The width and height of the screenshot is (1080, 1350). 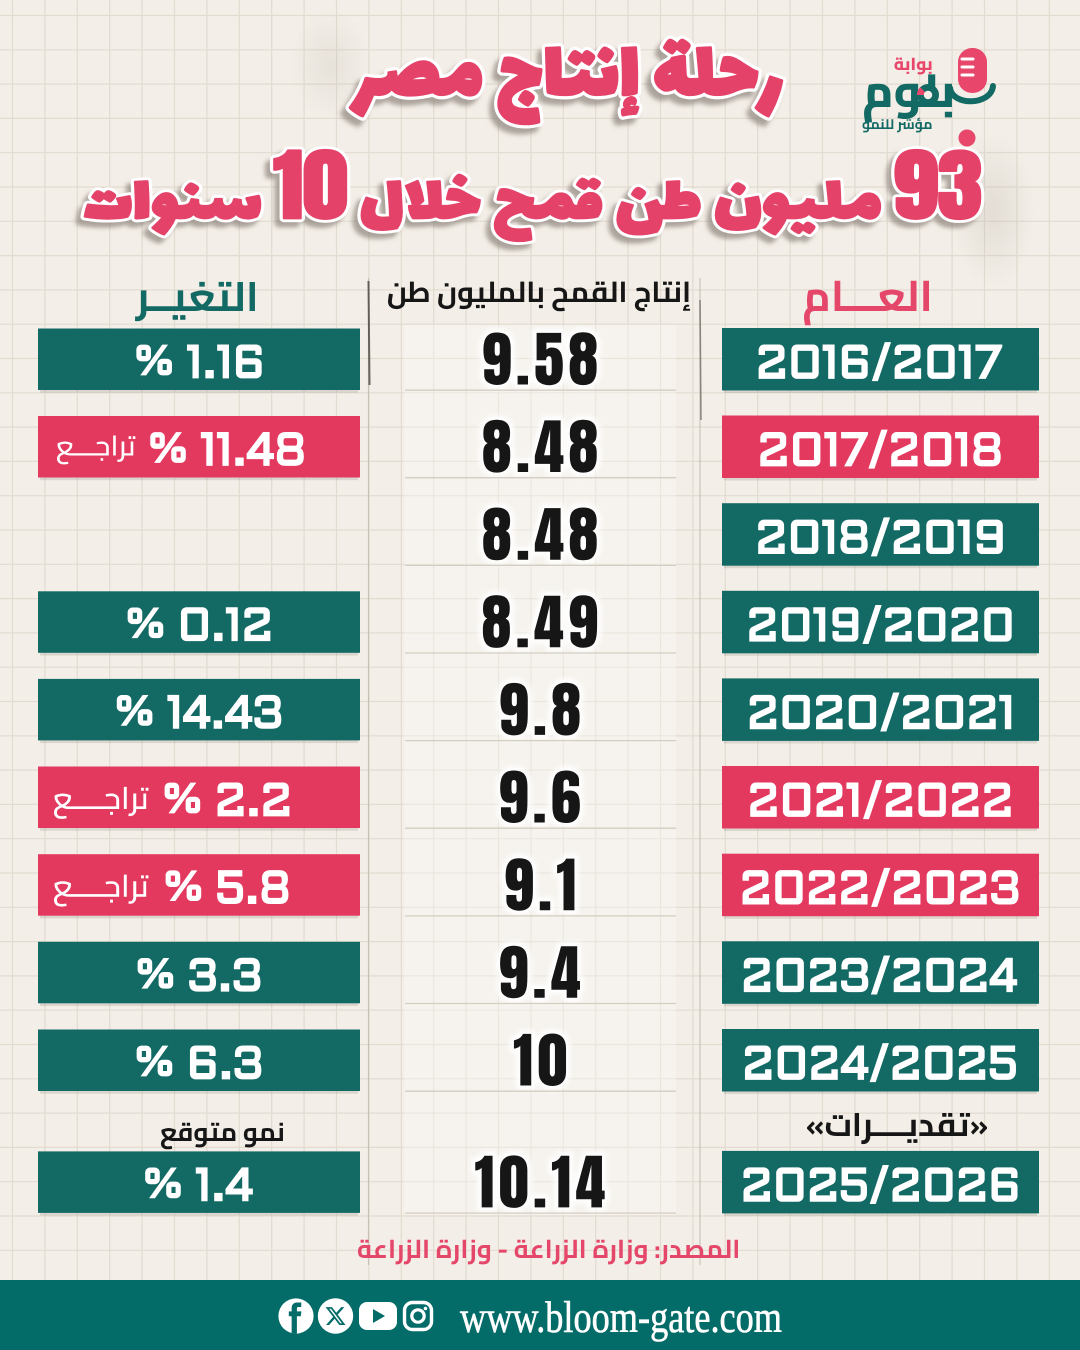 I want to click on svg-text: www.bloom-gate.com, so click(x=621, y=1317).